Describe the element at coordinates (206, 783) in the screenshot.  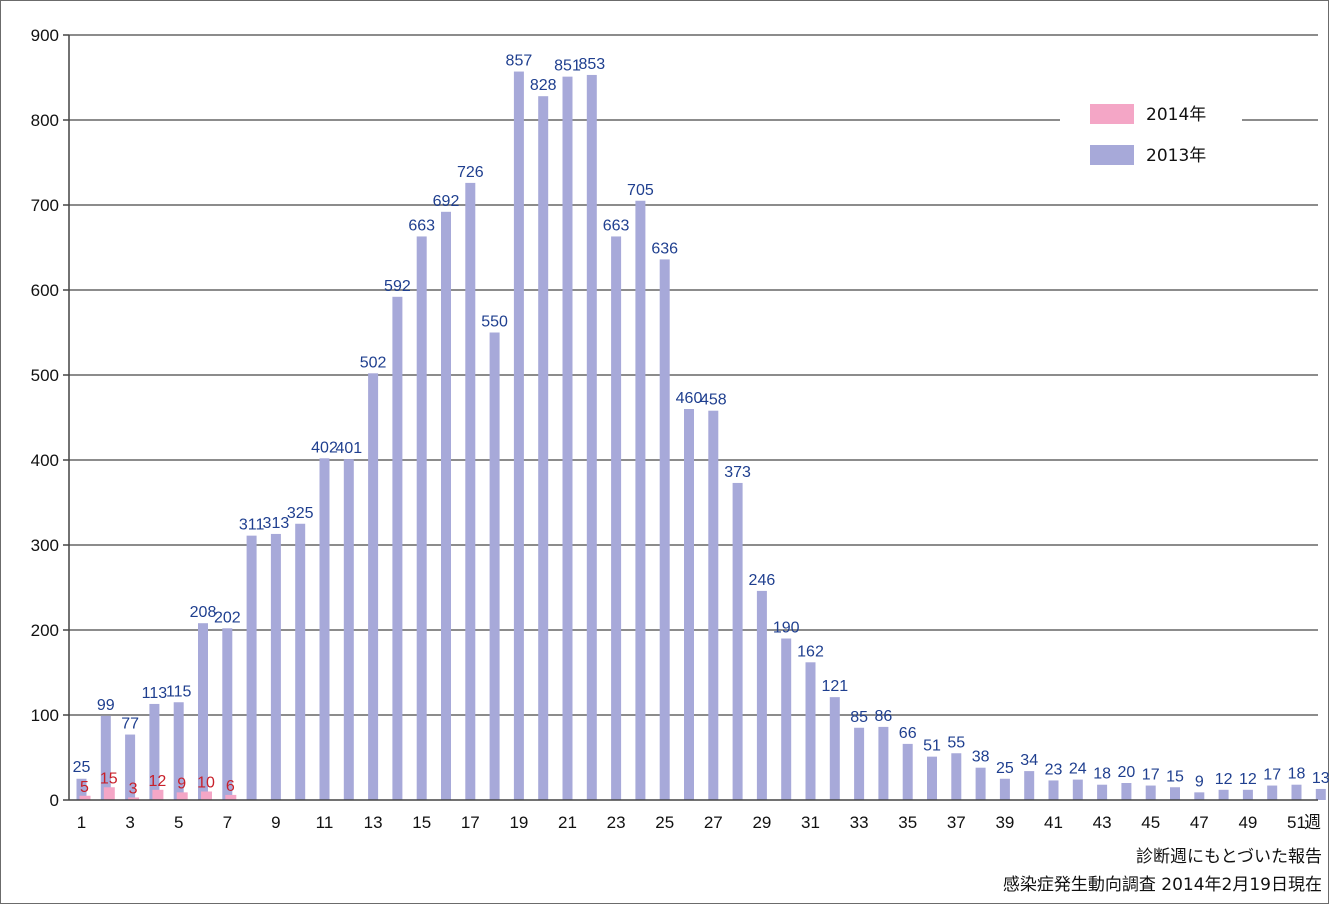
I see `label-2014-week-6: 10` at that location.